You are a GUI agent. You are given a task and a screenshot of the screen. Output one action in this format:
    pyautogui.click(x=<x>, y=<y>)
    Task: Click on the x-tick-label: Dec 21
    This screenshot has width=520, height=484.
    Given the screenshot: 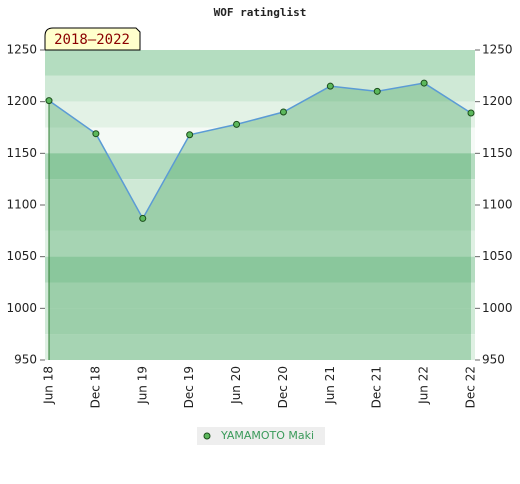 What is the action you would take?
    pyautogui.click(x=377, y=387)
    